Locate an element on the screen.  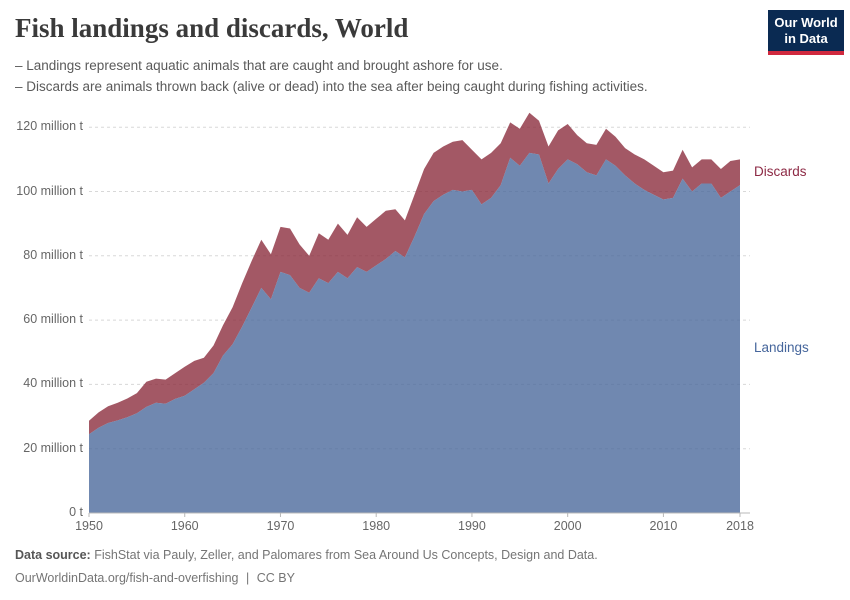
y-axis-tick-label-120: 120 million t is located at coordinates (49, 126).